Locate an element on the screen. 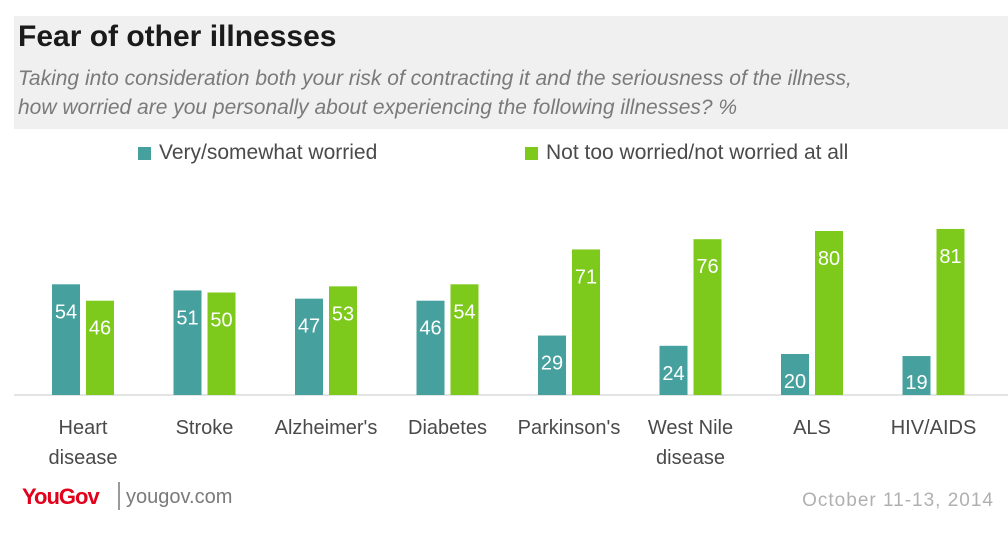 Image resolution: width=1008 pixels, height=547 pixels. category-label-1-0: Stroke is located at coordinates (205, 428).